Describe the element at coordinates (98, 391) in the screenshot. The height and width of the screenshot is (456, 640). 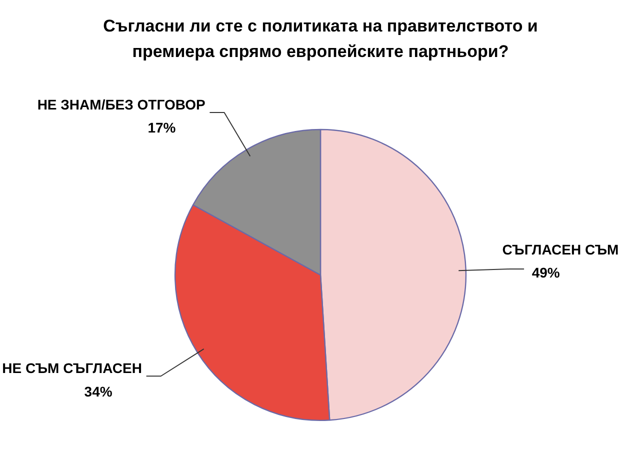
I see `data-label: 34%` at that location.